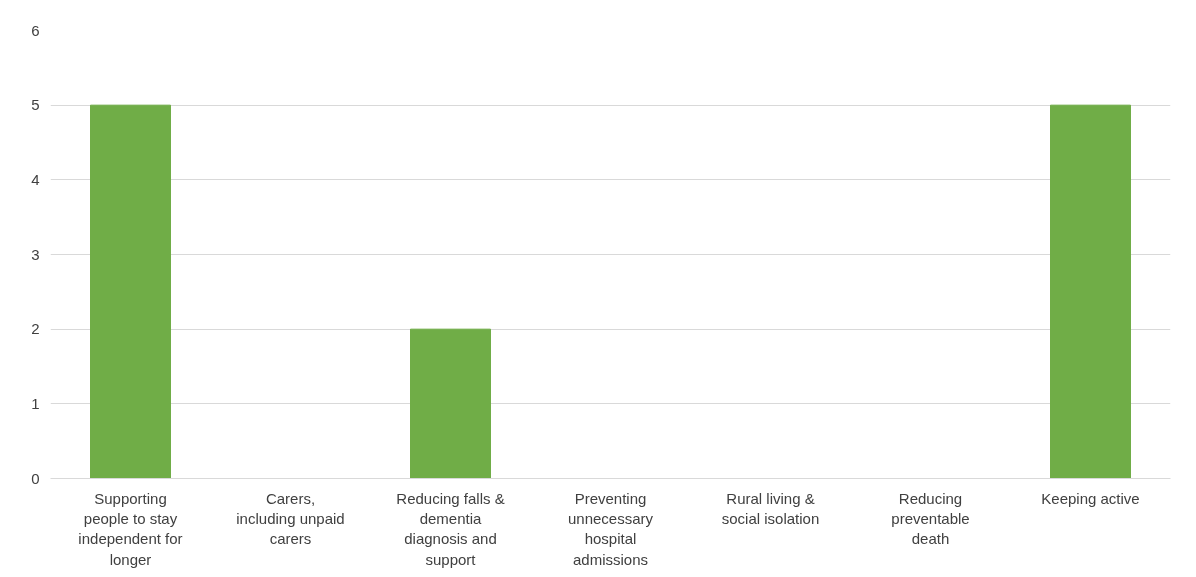 The image size is (1196, 577). What do you see at coordinates (930, 518) in the screenshot?
I see `x-tick-label: Reducing preventable death` at bounding box center [930, 518].